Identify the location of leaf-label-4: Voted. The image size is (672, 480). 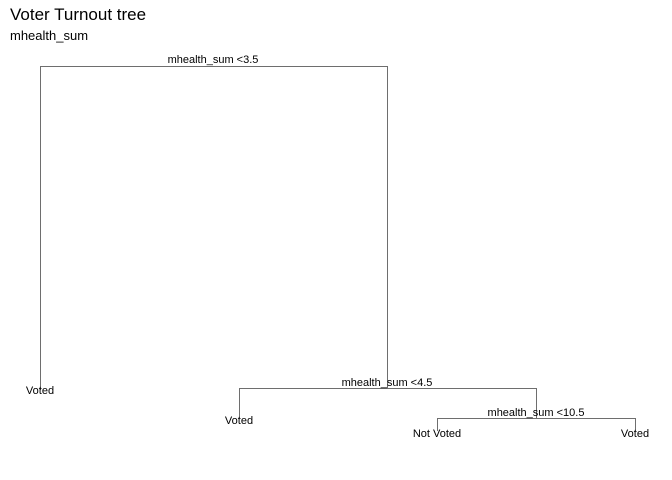
(635, 434).